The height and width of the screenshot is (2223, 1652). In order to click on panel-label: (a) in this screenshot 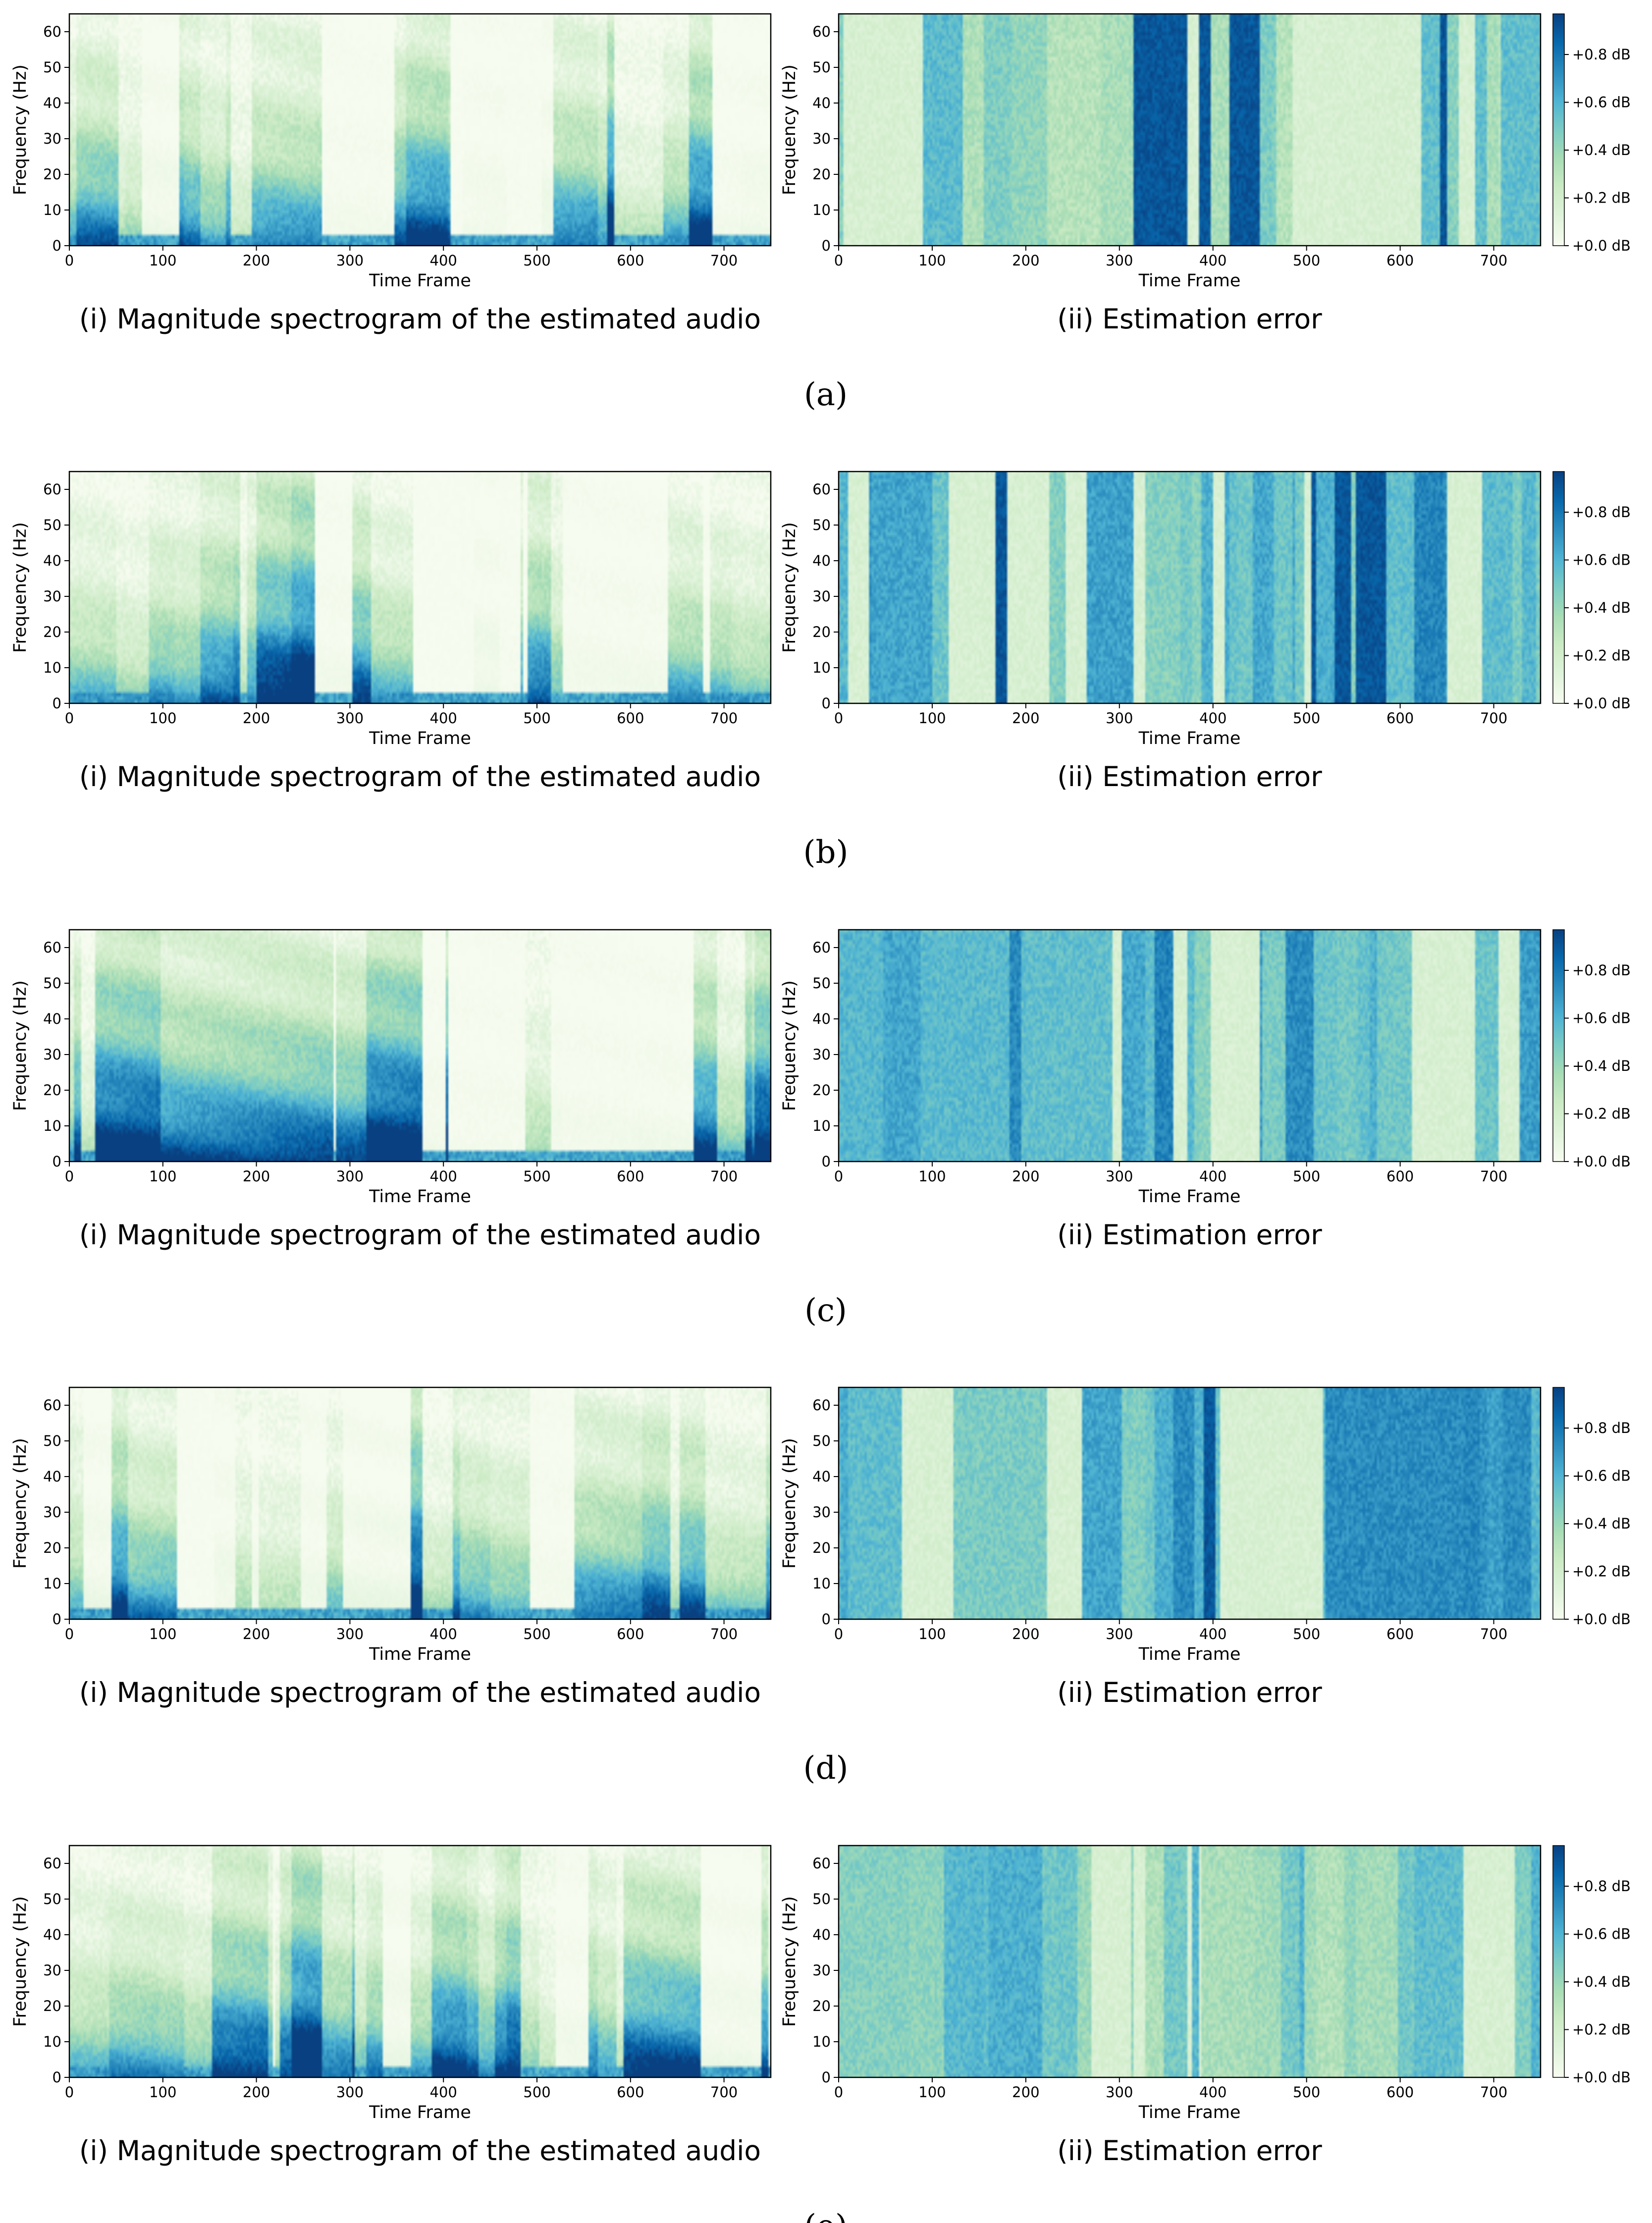, I will do `click(826, 394)`.